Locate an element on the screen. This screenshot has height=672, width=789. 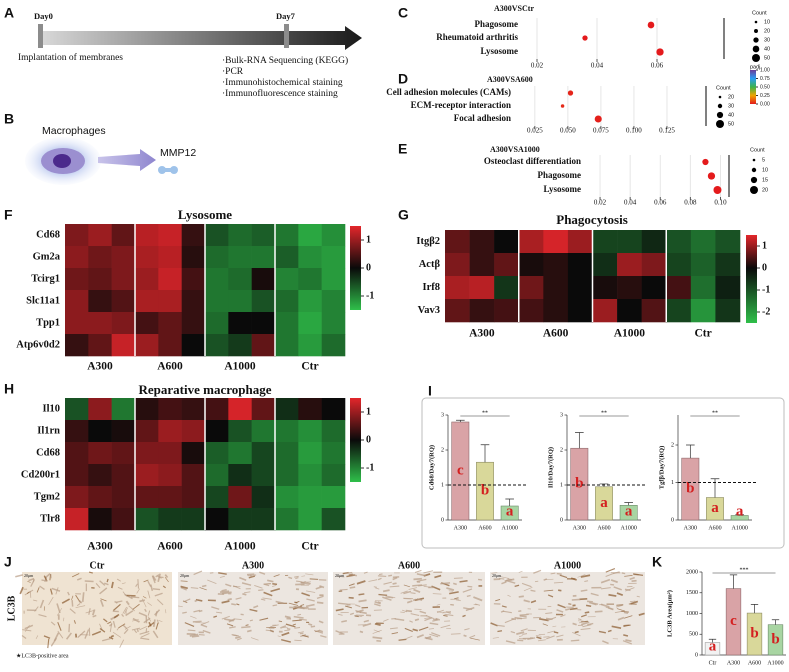
histology-image is located at coordinates (567, 608).